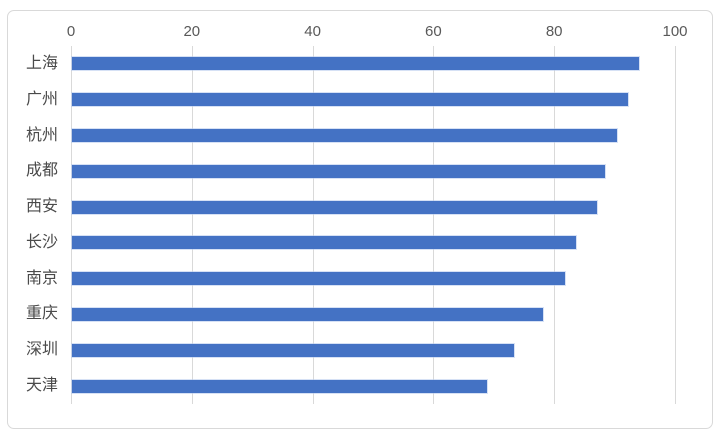  I want to click on category-label: 西安, so click(41, 206).